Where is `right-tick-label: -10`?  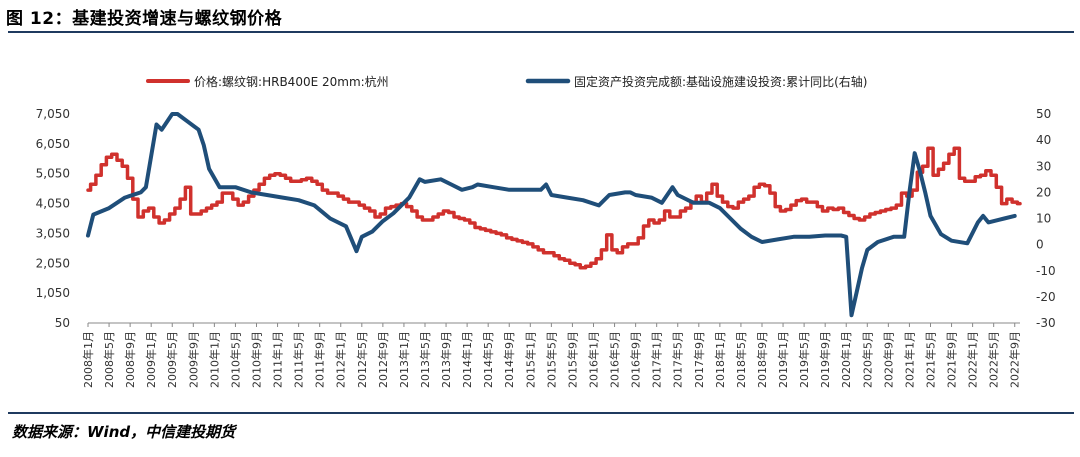
right-tick-label: -10 is located at coordinates (1046, 271).